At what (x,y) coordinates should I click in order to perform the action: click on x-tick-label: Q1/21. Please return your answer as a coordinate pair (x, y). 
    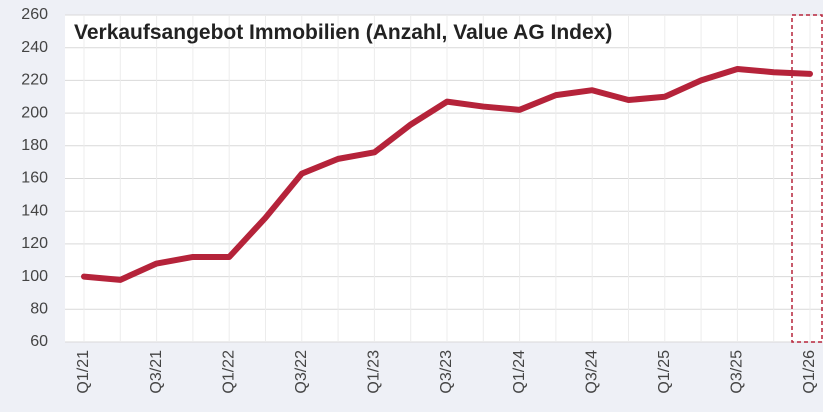
    Looking at the image, I should click on (83, 372).